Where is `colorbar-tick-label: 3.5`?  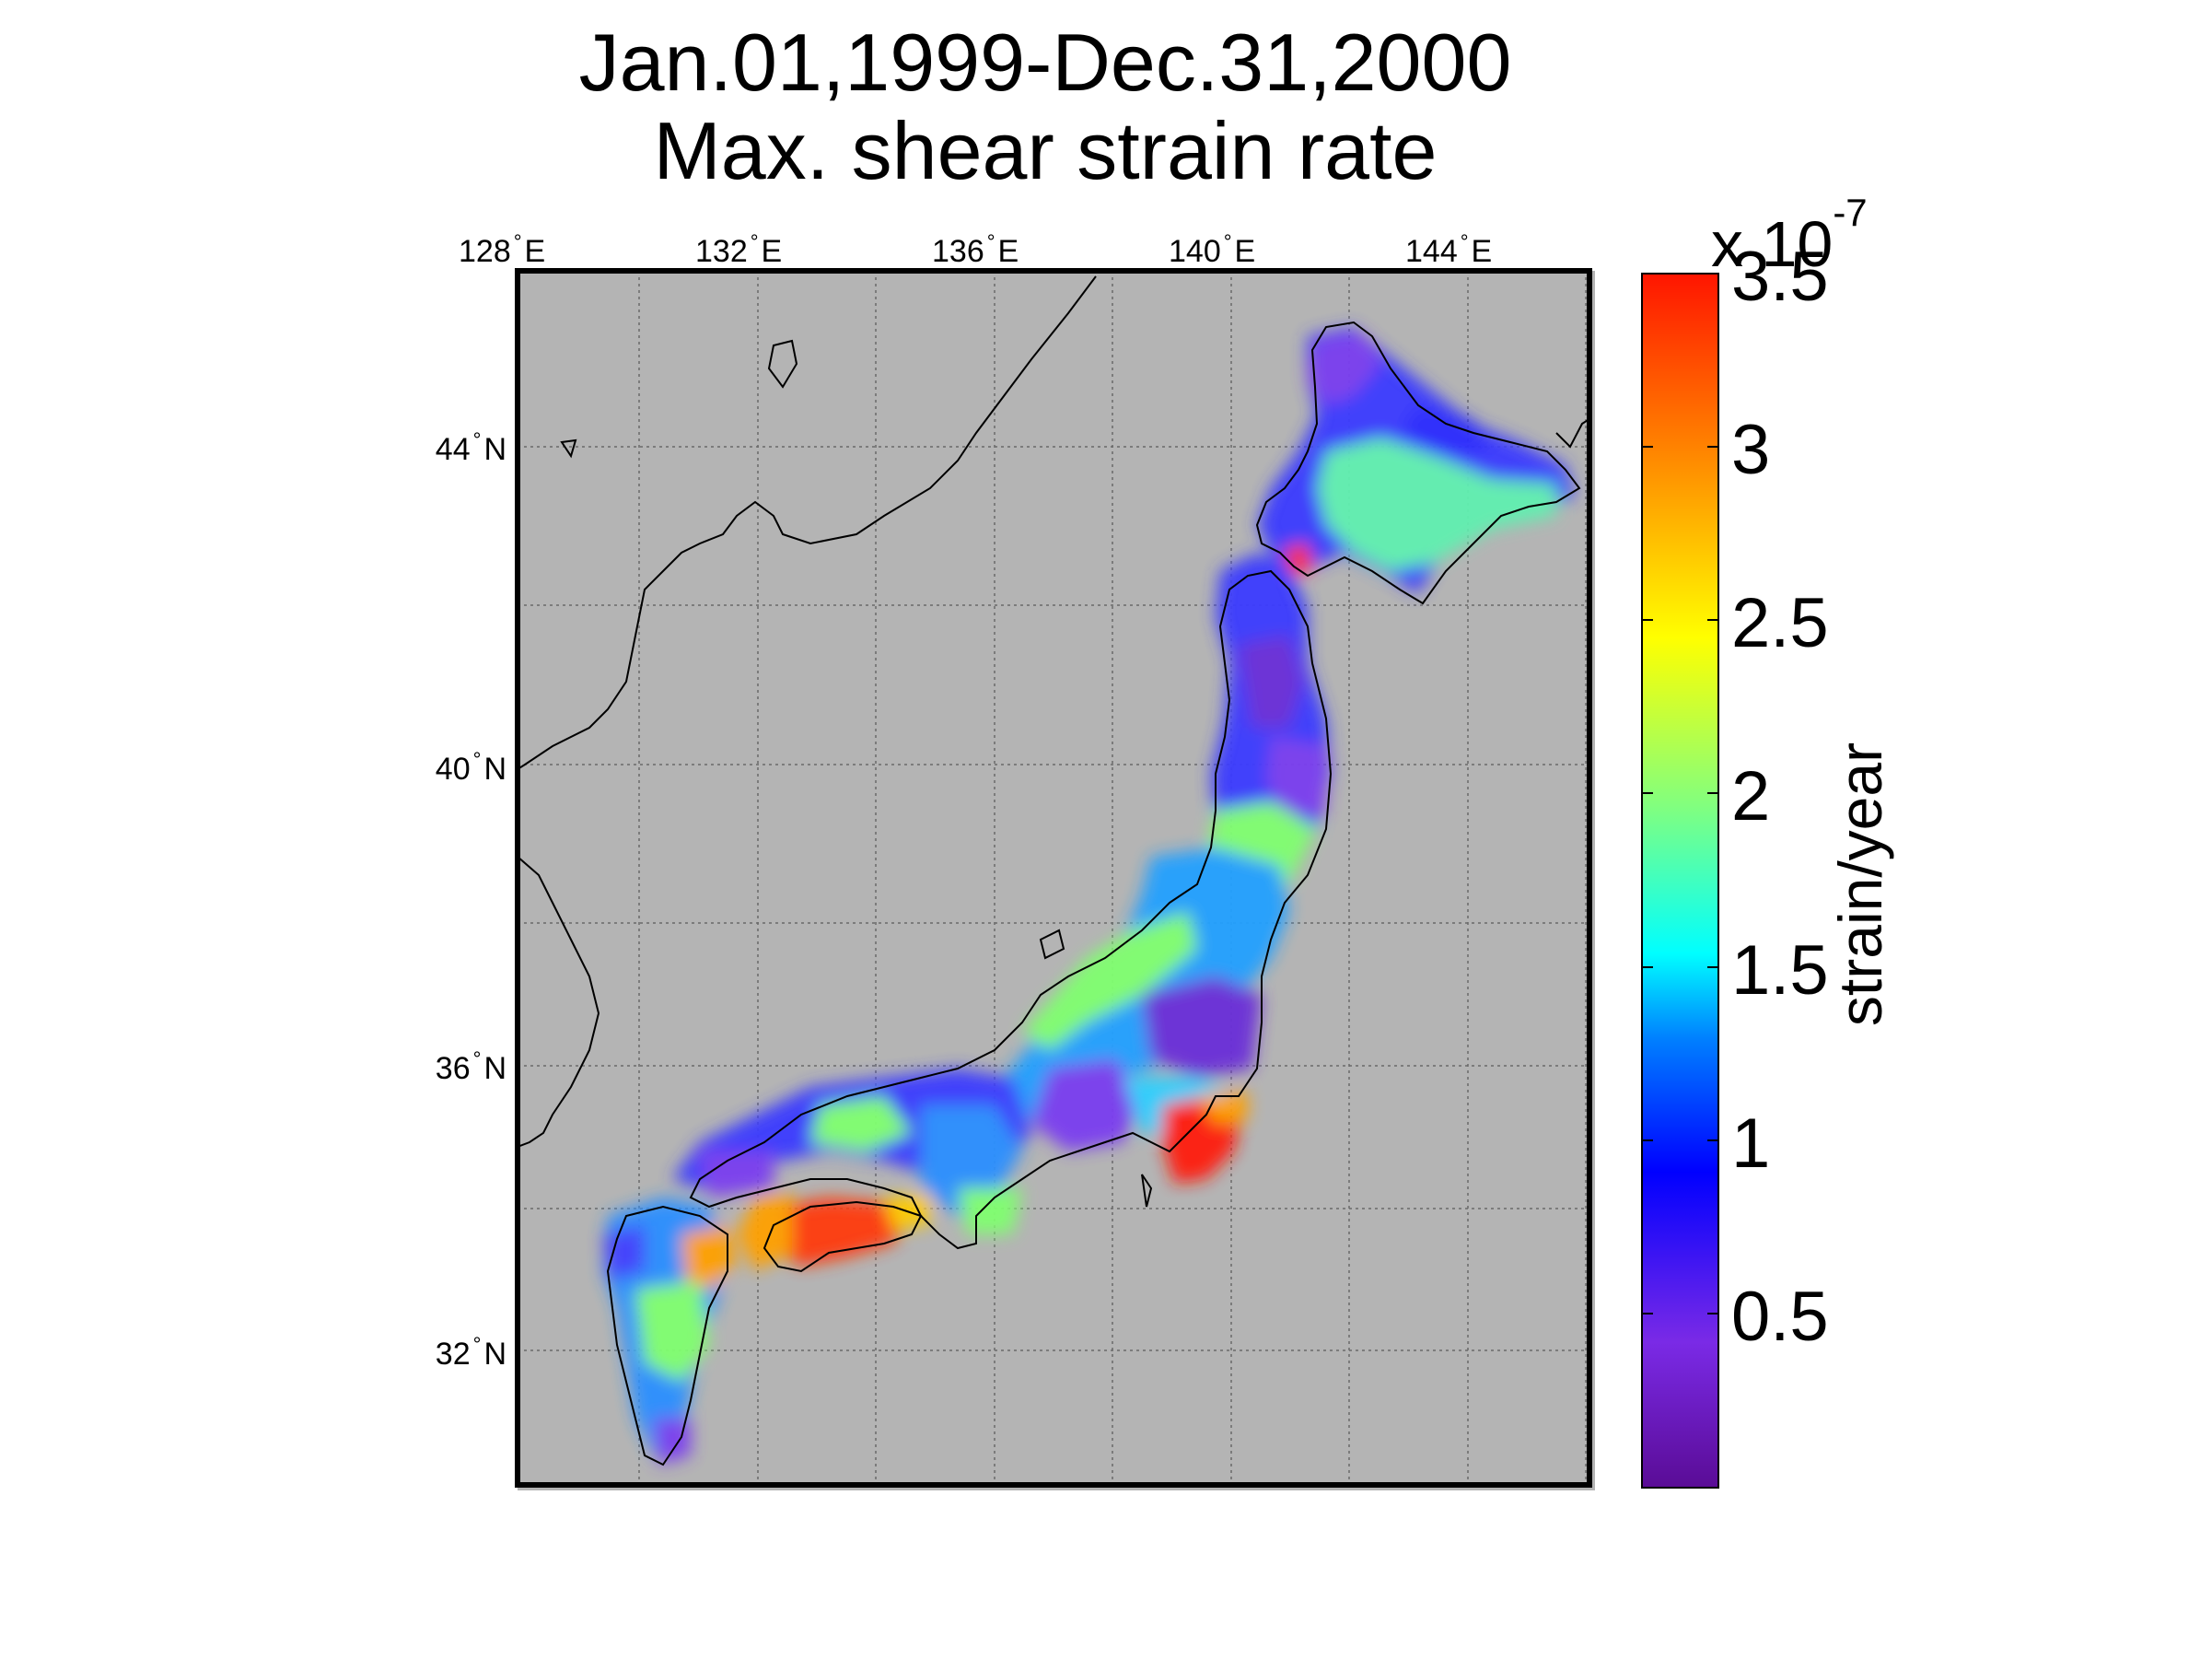 colorbar-tick-label: 3.5 is located at coordinates (1780, 277).